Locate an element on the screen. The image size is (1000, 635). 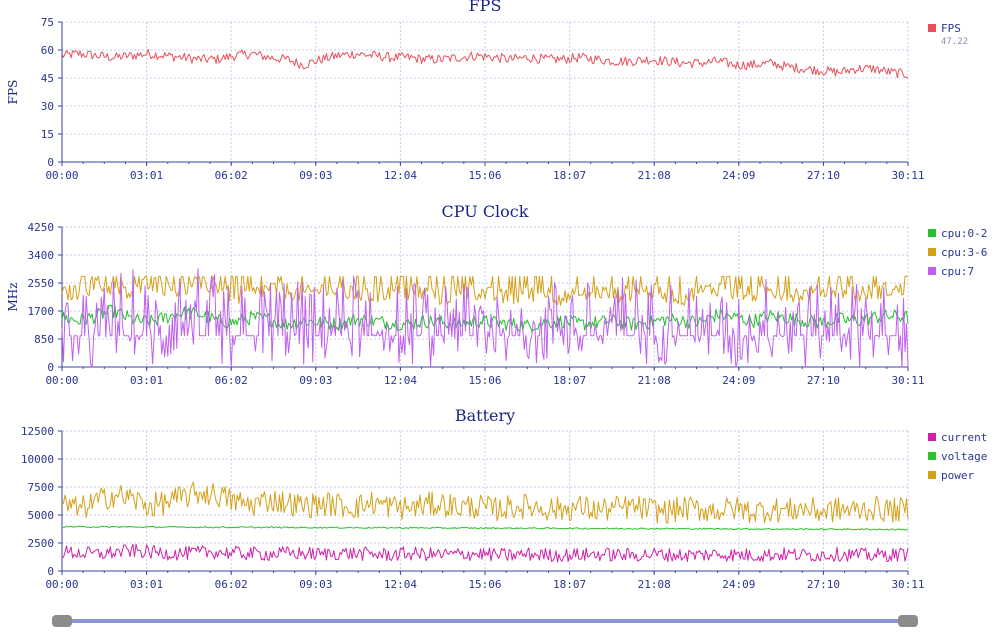
zoom-slider-left-handle is located at coordinates (62, 621).